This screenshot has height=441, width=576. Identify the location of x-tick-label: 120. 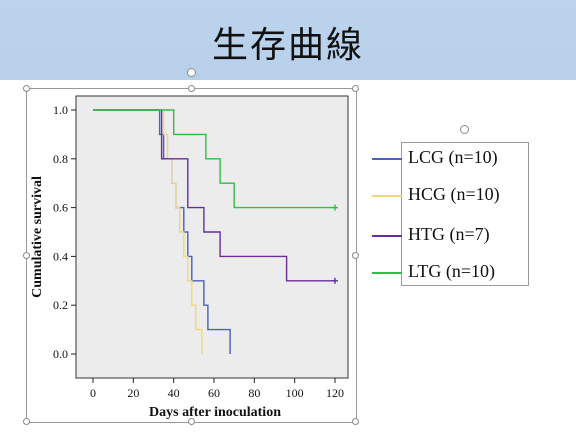
(335, 393).